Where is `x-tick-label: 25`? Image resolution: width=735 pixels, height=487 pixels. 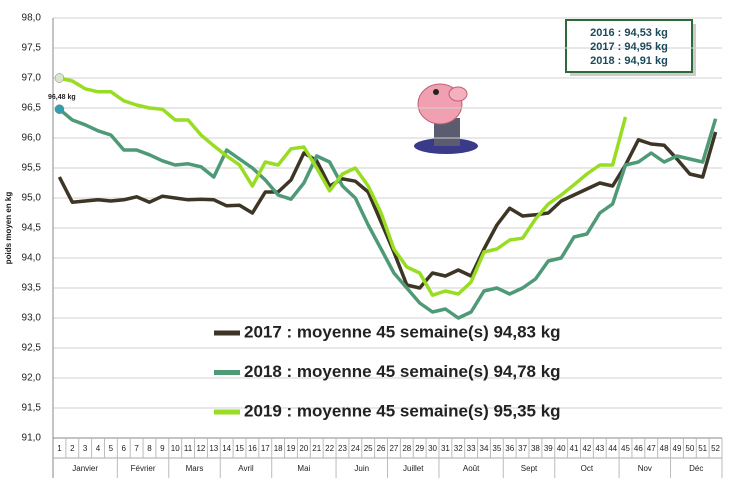
x-tick-label: 25 is located at coordinates (368, 448).